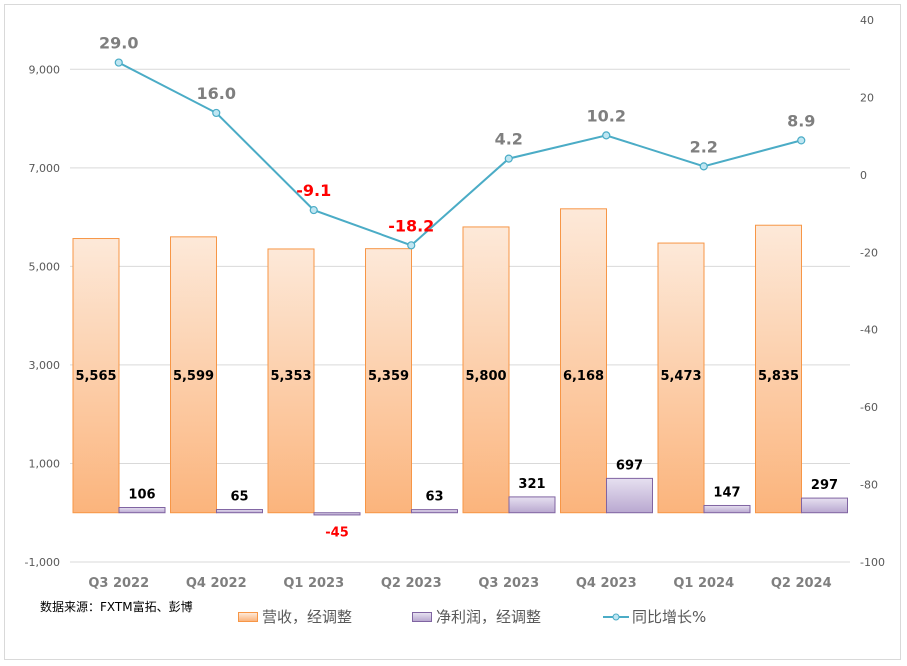  Describe the element at coordinates (872, 562) in the screenshot. I see `right-tick-label: -100` at that location.